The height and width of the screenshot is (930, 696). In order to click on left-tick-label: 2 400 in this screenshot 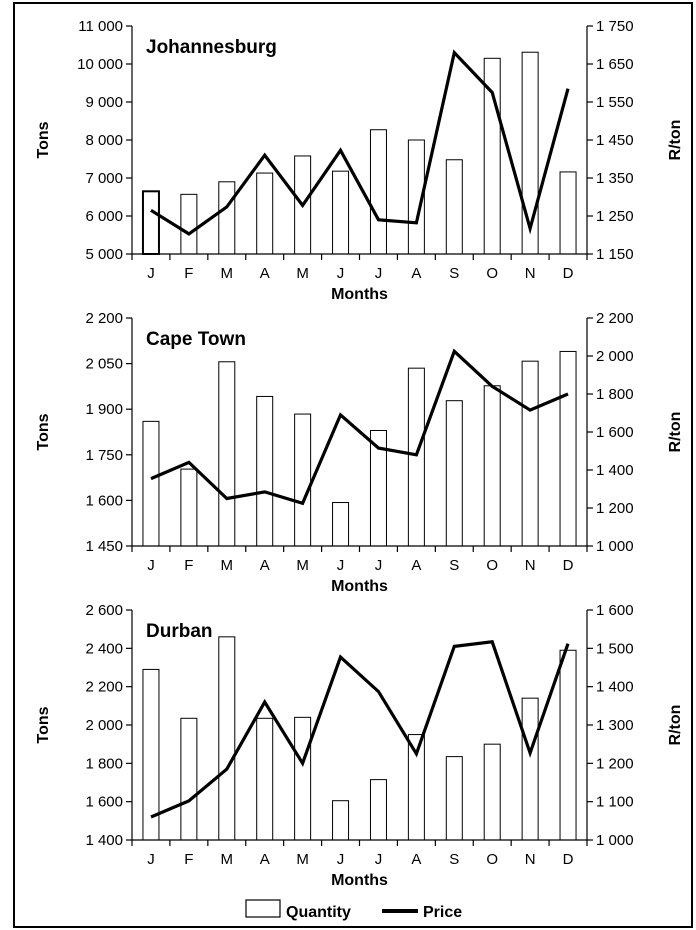, I will do `click(104, 648)`.